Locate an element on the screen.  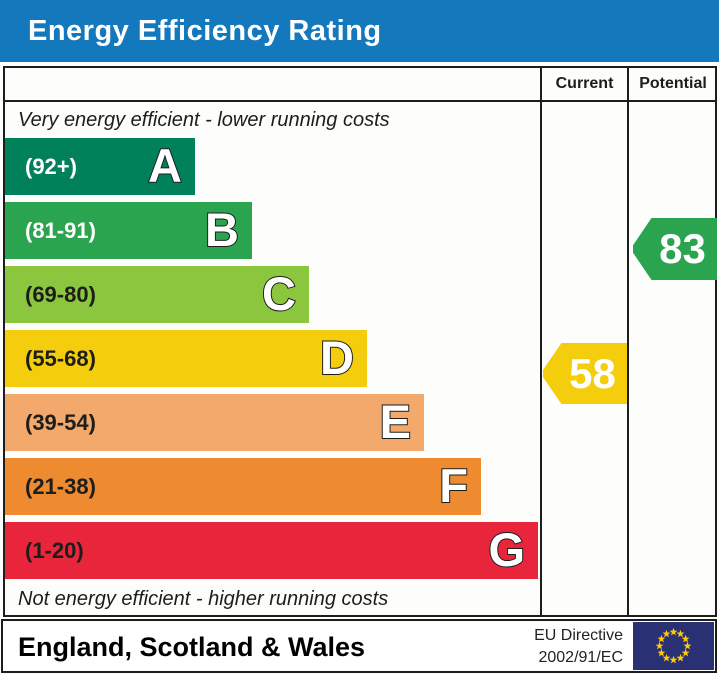
eu-directive-label: EU Directive 2002/91/EC is located at coordinates (578, 647).